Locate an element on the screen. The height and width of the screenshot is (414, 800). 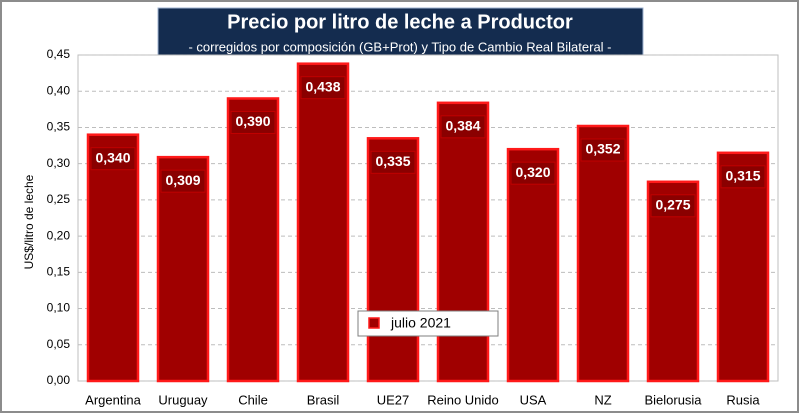
y-tick-label: 0,25 is located at coordinates (59, 199).